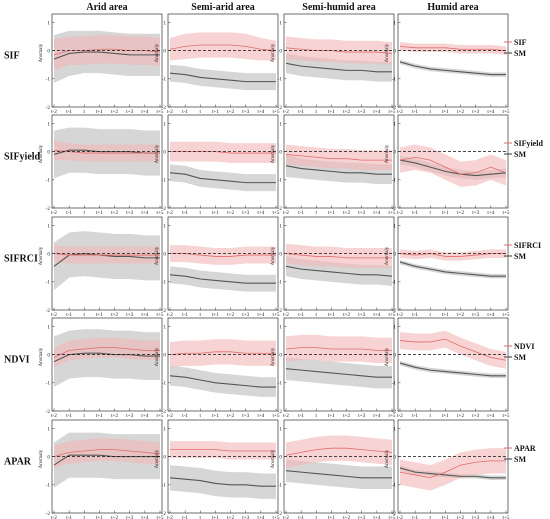  What do you see at coordinates (18, 462) in the screenshot?
I see `row-label: APAR` at bounding box center [18, 462].